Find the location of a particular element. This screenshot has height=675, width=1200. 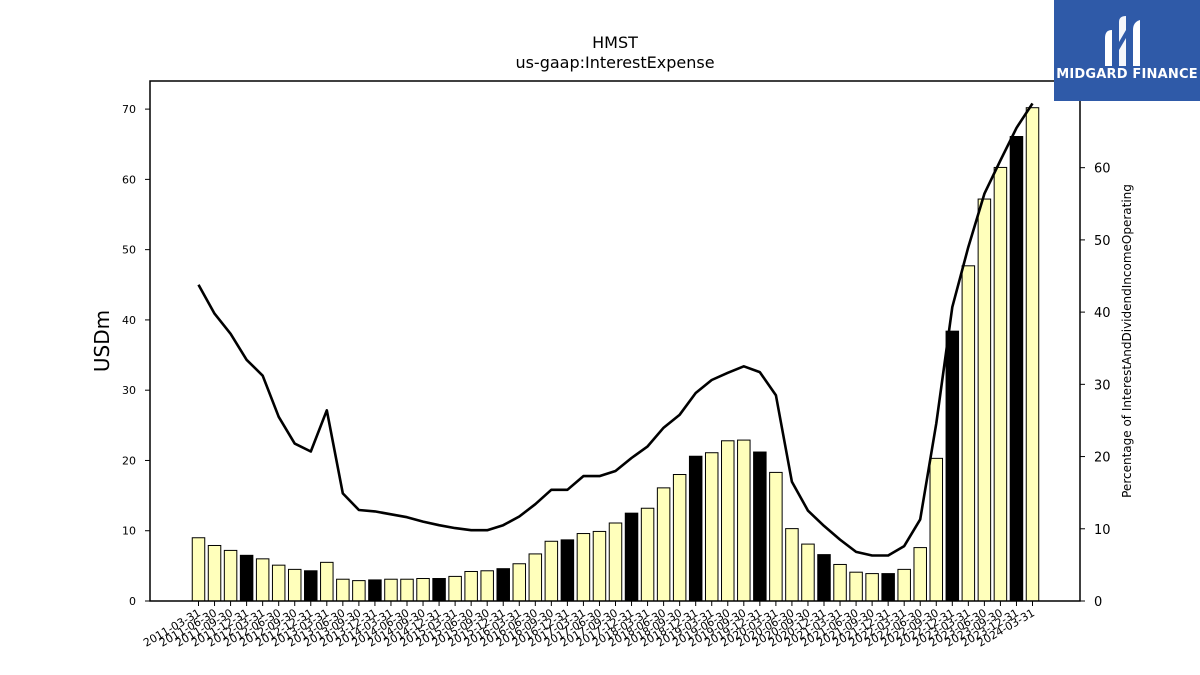

y2-tick-label: 50 is located at coordinates (1102, 241).